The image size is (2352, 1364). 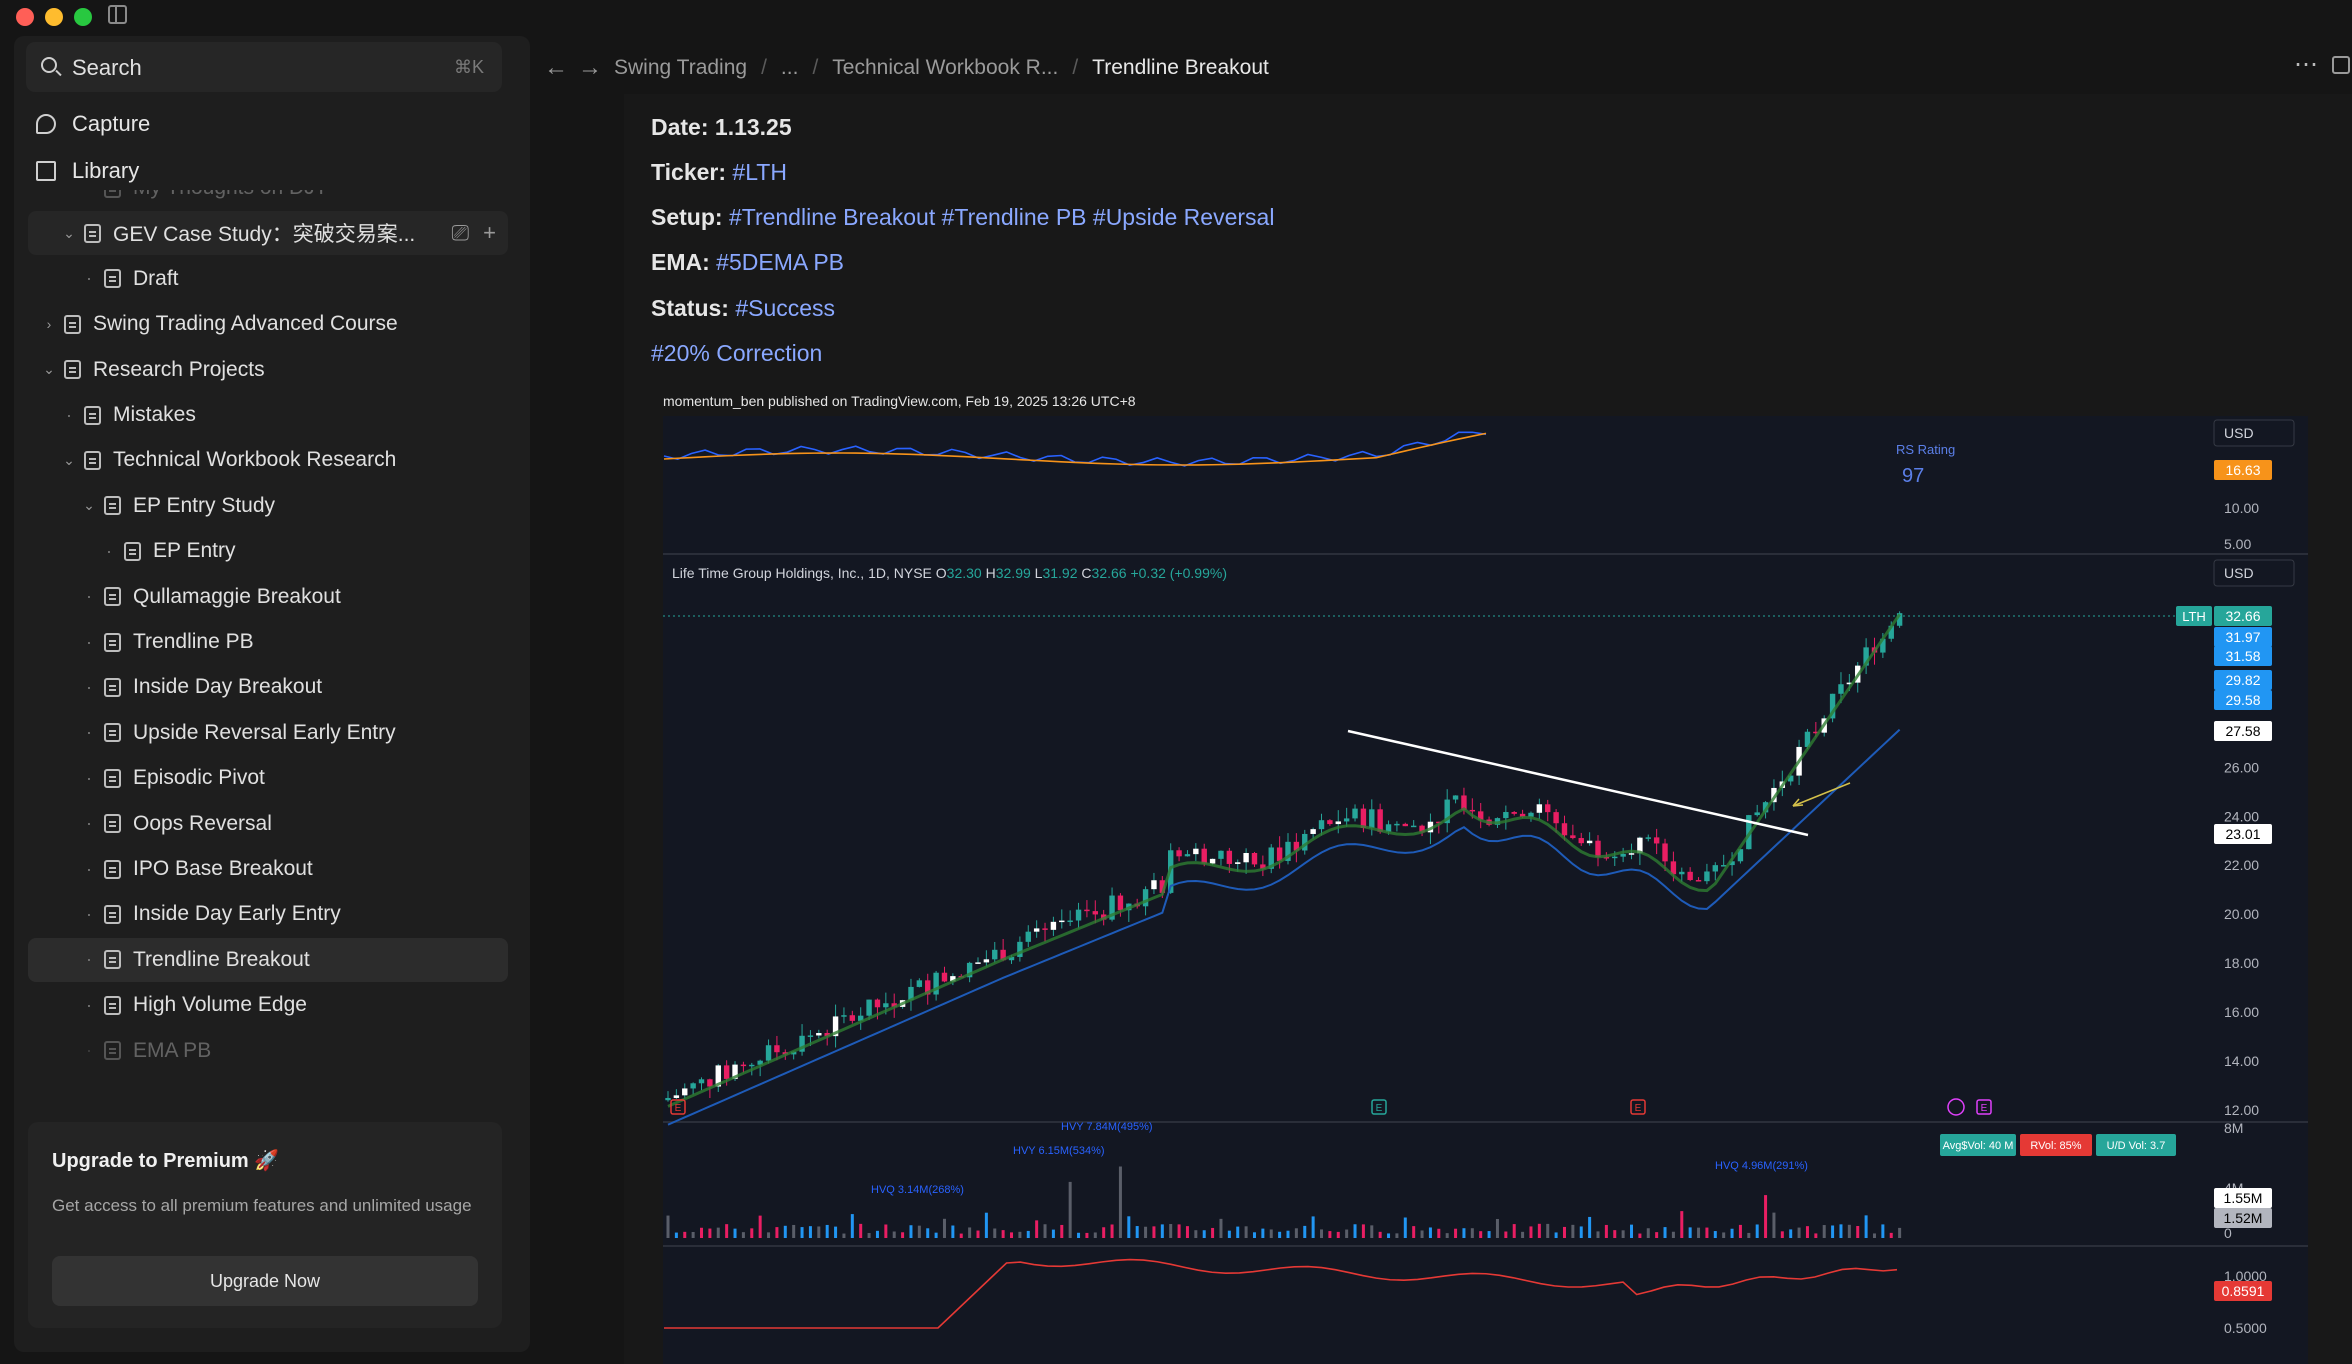 What do you see at coordinates (268, 733) in the screenshot?
I see `sidebar-item-upside-reversal-early-entry: · Upside Reversal Early Entry` at bounding box center [268, 733].